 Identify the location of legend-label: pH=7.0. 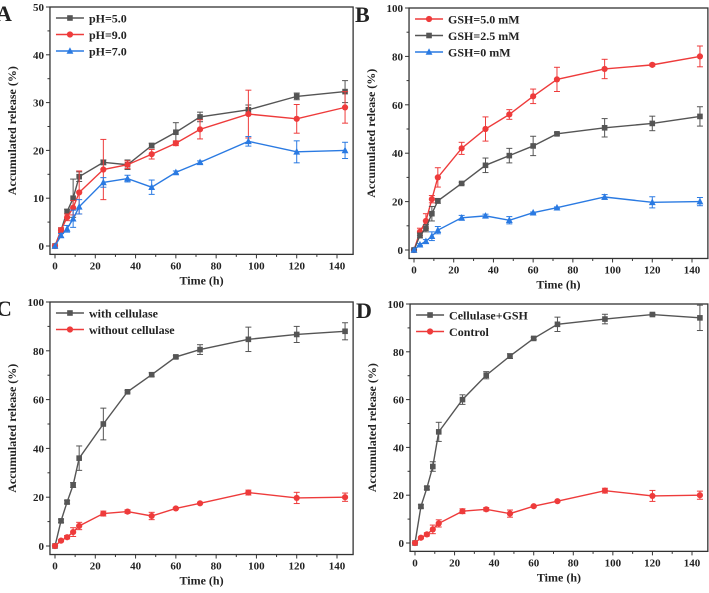
(108, 52).